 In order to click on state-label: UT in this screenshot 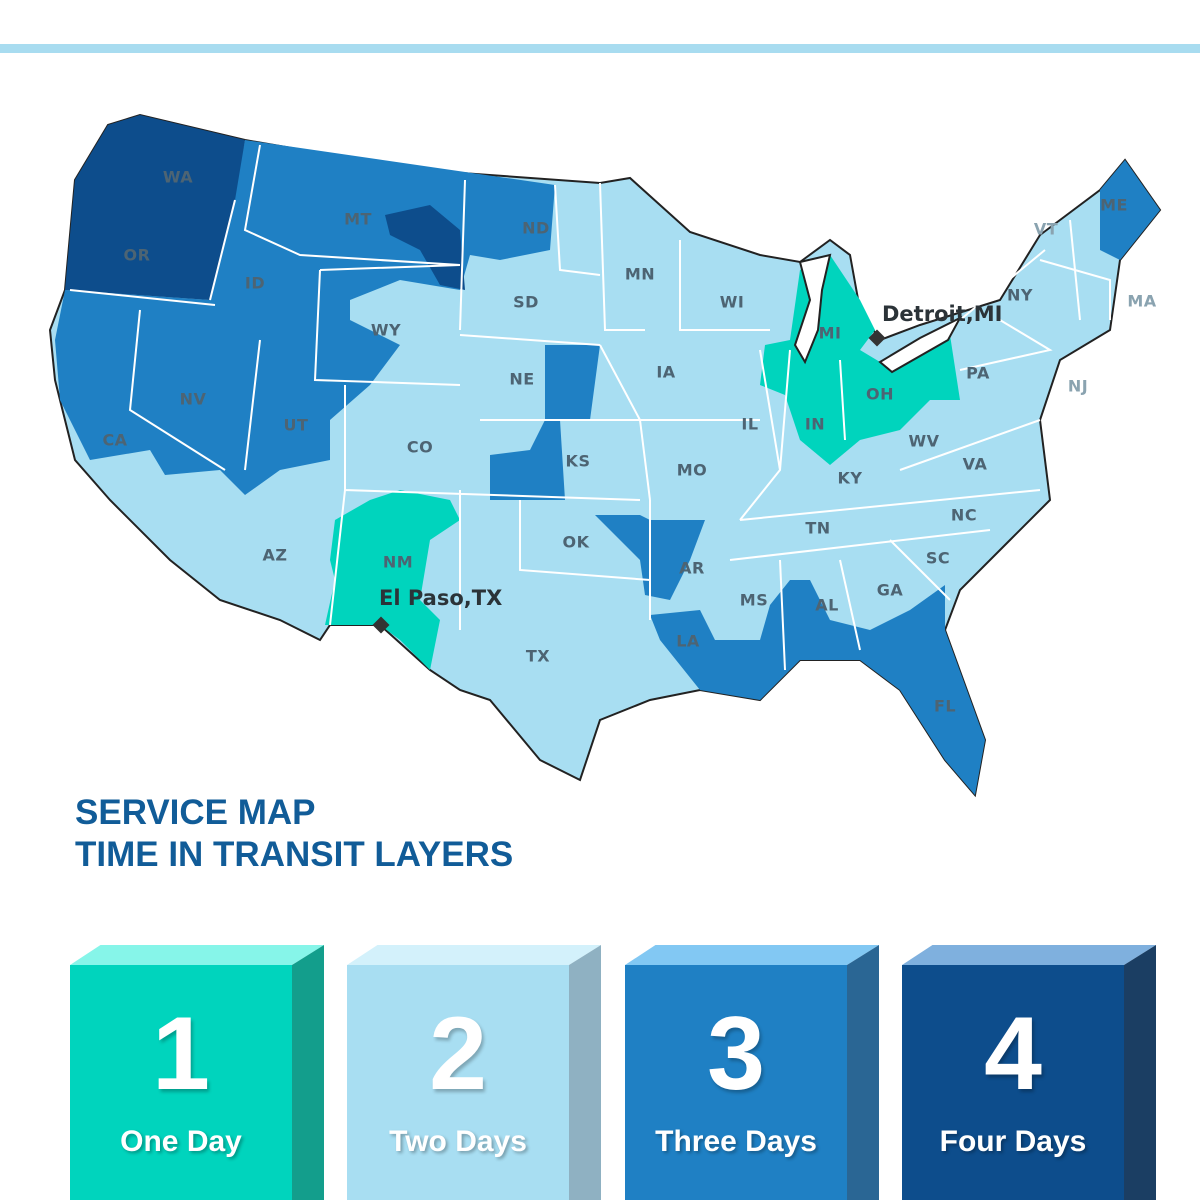, I will do `click(296, 425)`.